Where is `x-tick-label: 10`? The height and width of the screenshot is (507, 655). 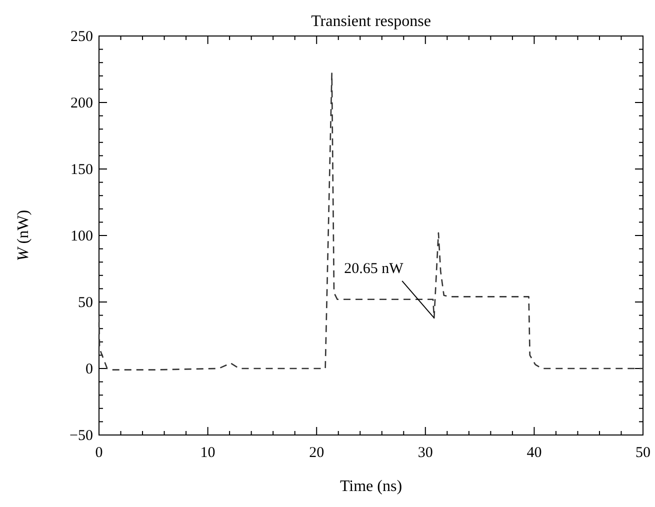
x-tick-label: 10 is located at coordinates (208, 453).